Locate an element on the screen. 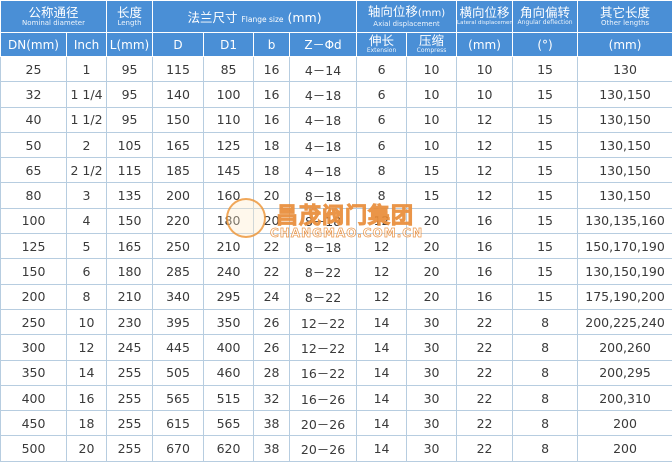 This screenshot has height=462, width=672. table-cell: 200,310 is located at coordinates (625, 397).